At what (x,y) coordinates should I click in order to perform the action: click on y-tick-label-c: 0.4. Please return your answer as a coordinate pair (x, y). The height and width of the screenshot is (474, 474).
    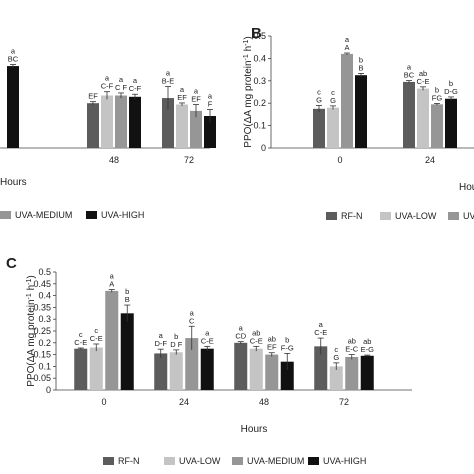
    Looking at the image, I should click on (44, 296).